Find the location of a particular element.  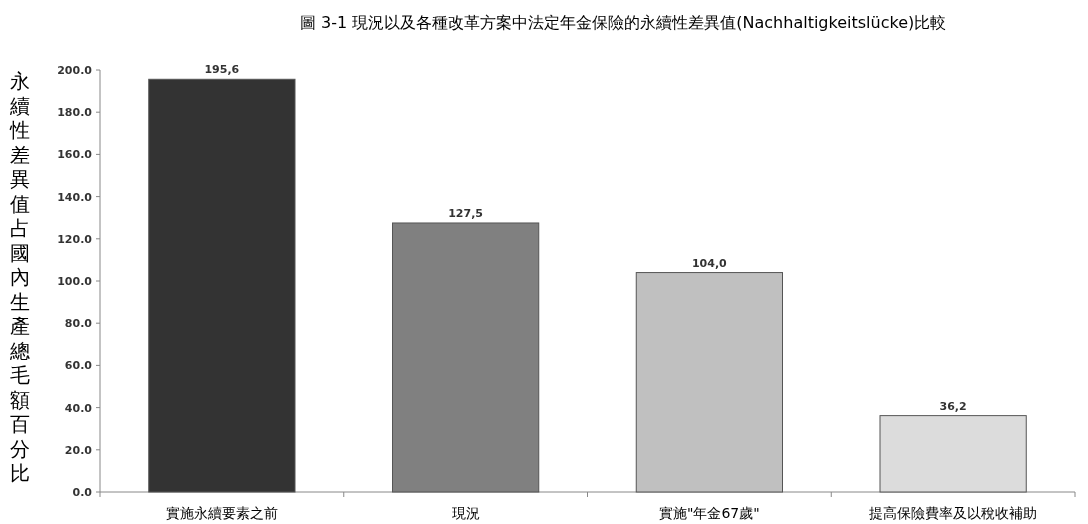

y-tick-label: 60.0 is located at coordinates (78, 366).